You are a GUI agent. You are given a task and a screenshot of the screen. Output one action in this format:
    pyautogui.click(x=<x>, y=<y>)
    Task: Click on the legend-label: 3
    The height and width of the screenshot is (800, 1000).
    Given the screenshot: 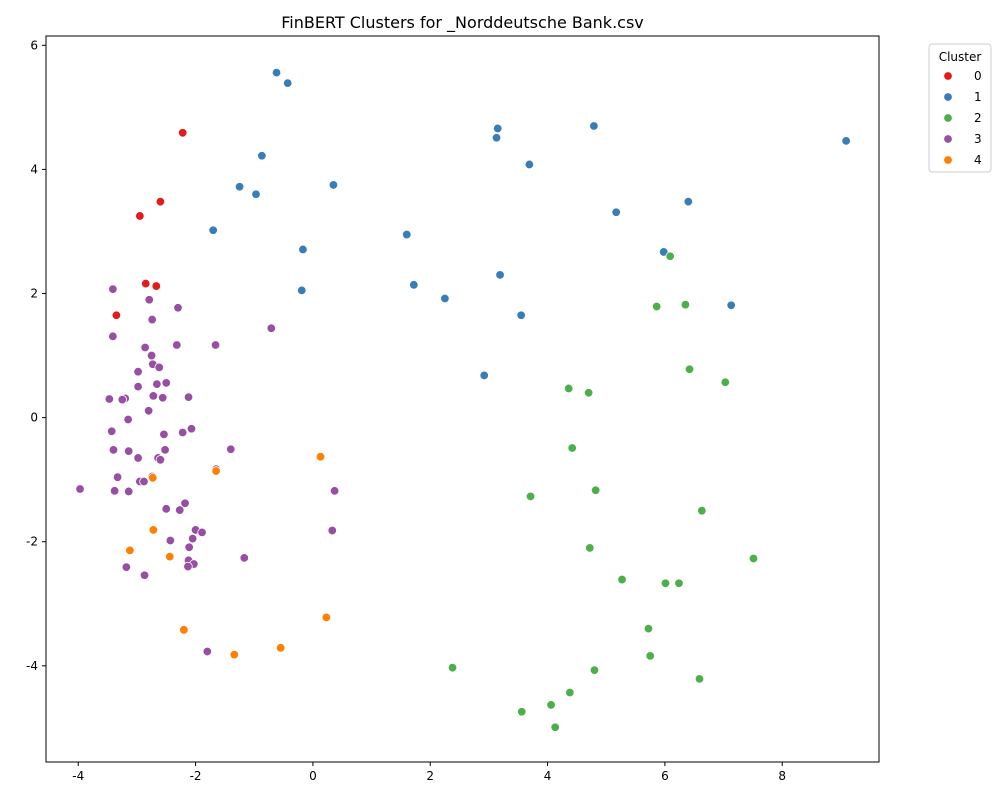 What is the action you would take?
    pyautogui.click(x=978, y=139)
    